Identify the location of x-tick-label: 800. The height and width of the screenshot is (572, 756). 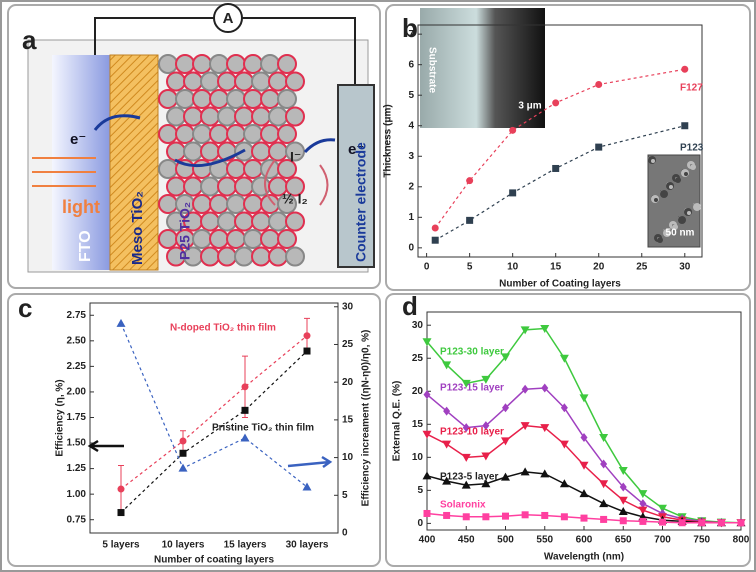
(741, 540).